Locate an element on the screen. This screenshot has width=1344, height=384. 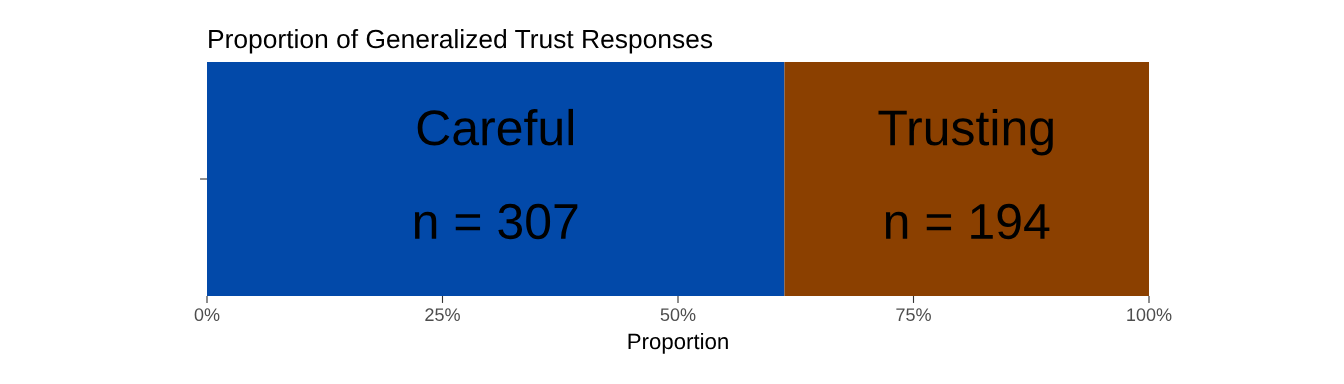
x-tick-label: 25% is located at coordinates (442, 315).